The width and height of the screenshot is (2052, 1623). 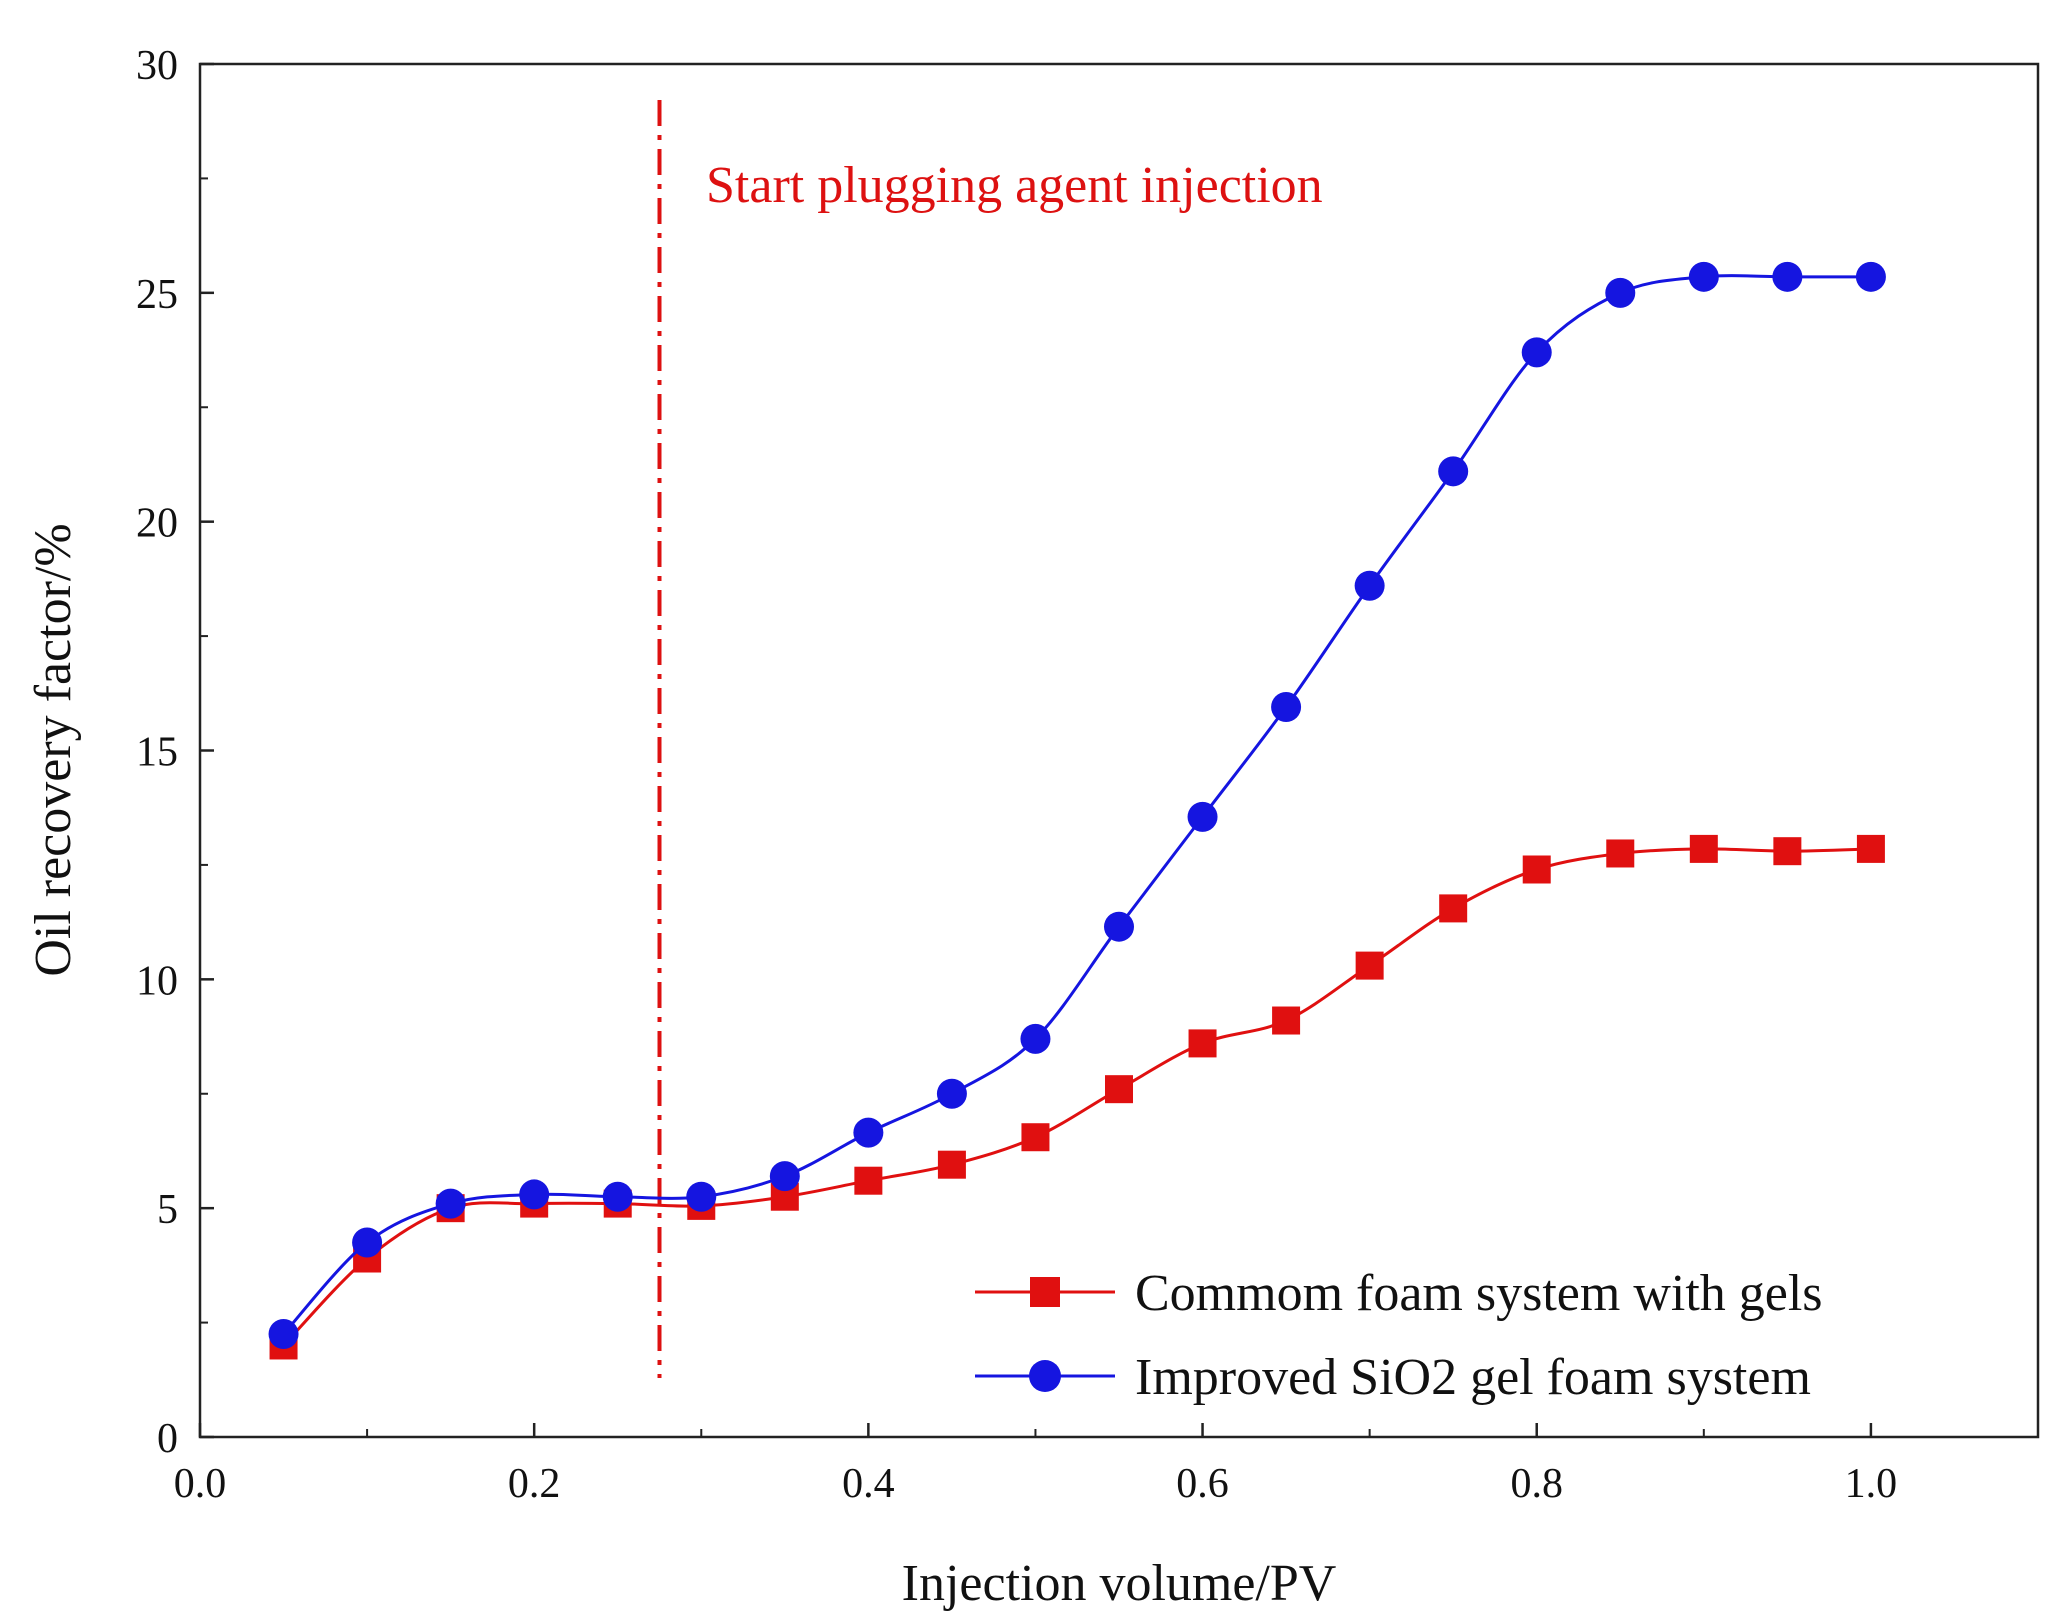 I want to click on plugging-start-annotation: Start plugging agent injection, so click(x=1014, y=185).